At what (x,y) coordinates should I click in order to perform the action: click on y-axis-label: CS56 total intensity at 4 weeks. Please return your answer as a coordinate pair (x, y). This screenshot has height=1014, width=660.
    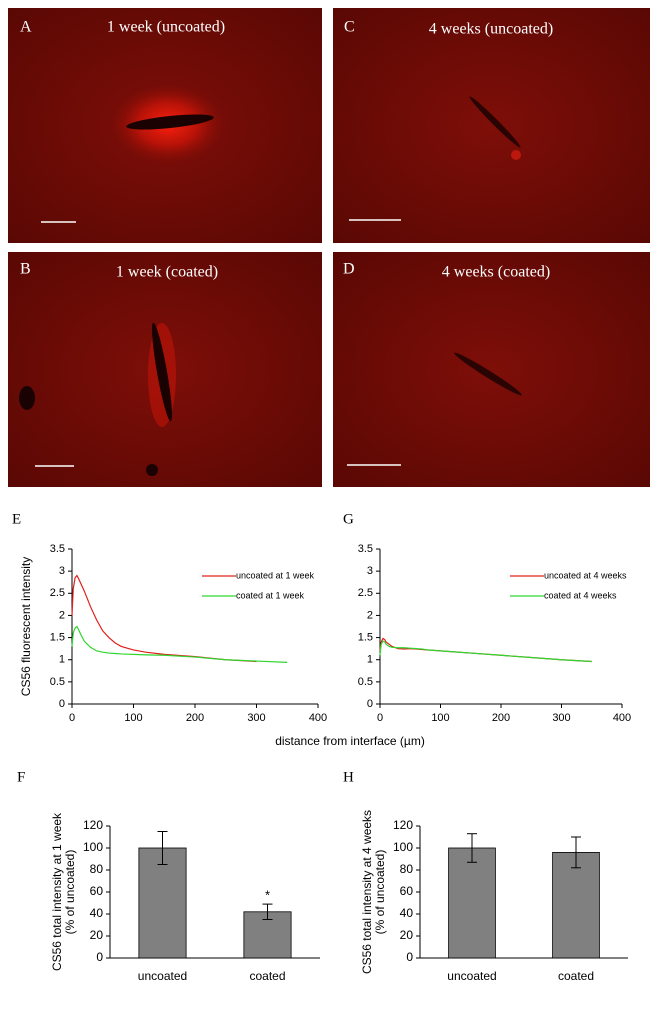
    Looking at the image, I should click on (367, 892).